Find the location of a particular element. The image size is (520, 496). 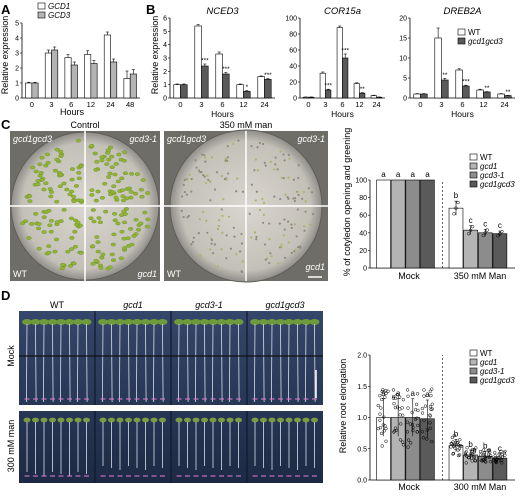

legend-d-wt: WT is located at coordinates (486, 353).